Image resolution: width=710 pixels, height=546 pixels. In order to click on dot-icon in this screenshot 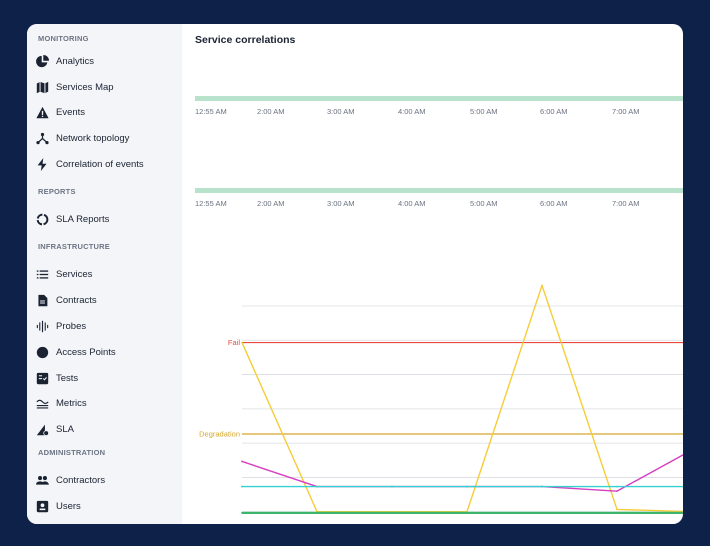, I will do `click(42, 352)`.